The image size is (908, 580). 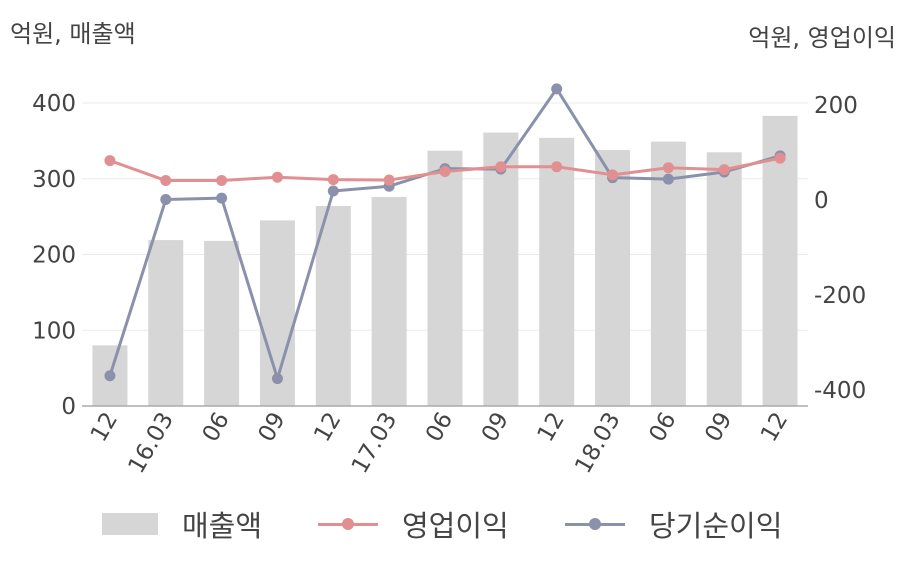 I want to click on left-axis-unit: 억원, 매출액, so click(x=73, y=34).